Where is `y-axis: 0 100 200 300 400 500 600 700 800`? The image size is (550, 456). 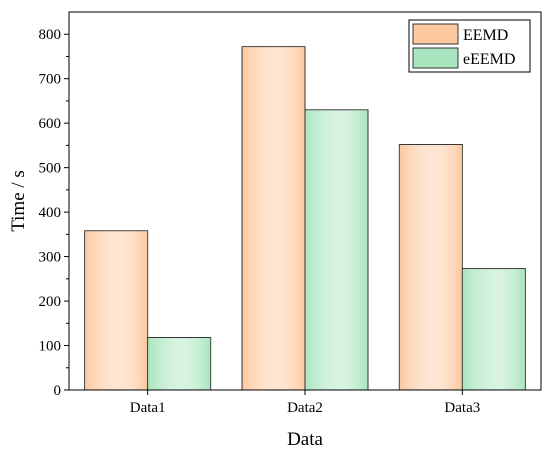
y-axis: 0 100 200 300 400 500 600 700 800 is located at coordinates (54, 213).